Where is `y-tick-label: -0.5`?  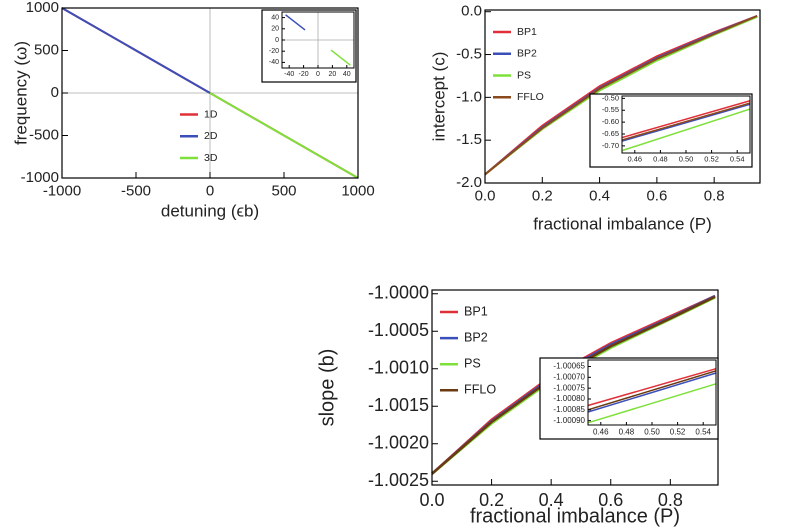 y-tick-label: -0.5 is located at coordinates (469, 54).